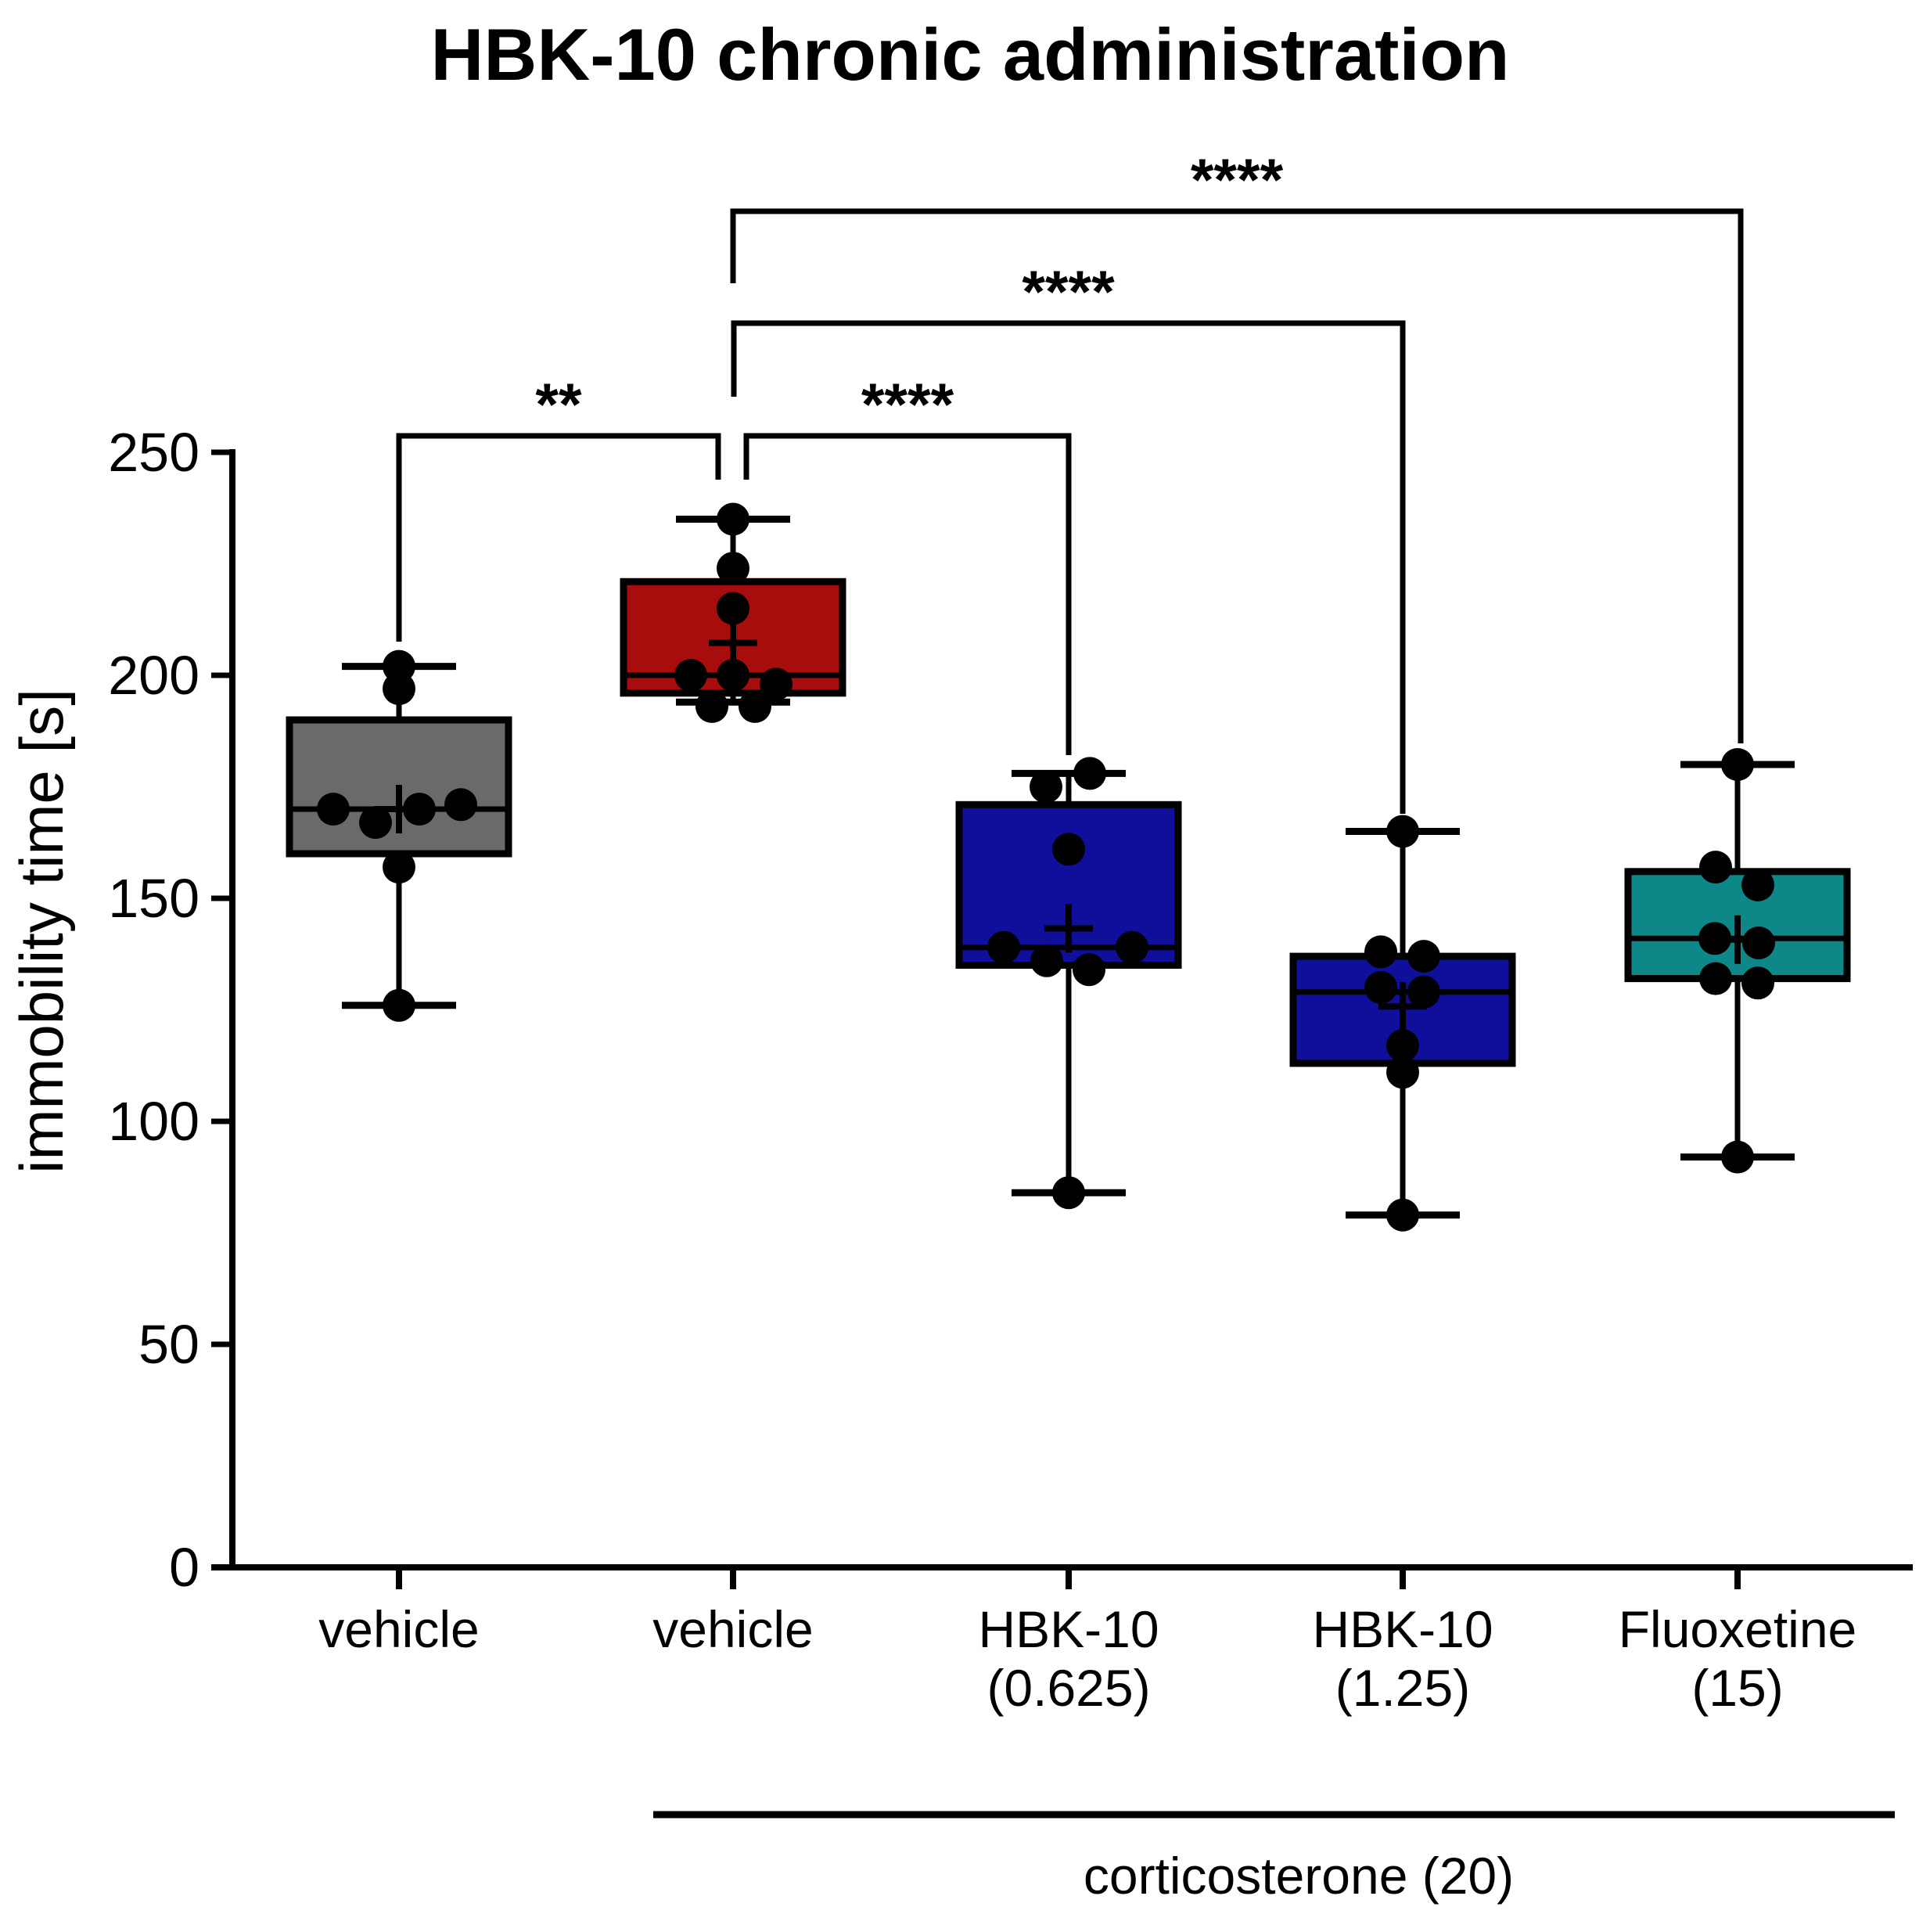  What do you see at coordinates (970, 54) in the screenshot?
I see `chart-title: HBK-10 chronic administration` at bounding box center [970, 54].